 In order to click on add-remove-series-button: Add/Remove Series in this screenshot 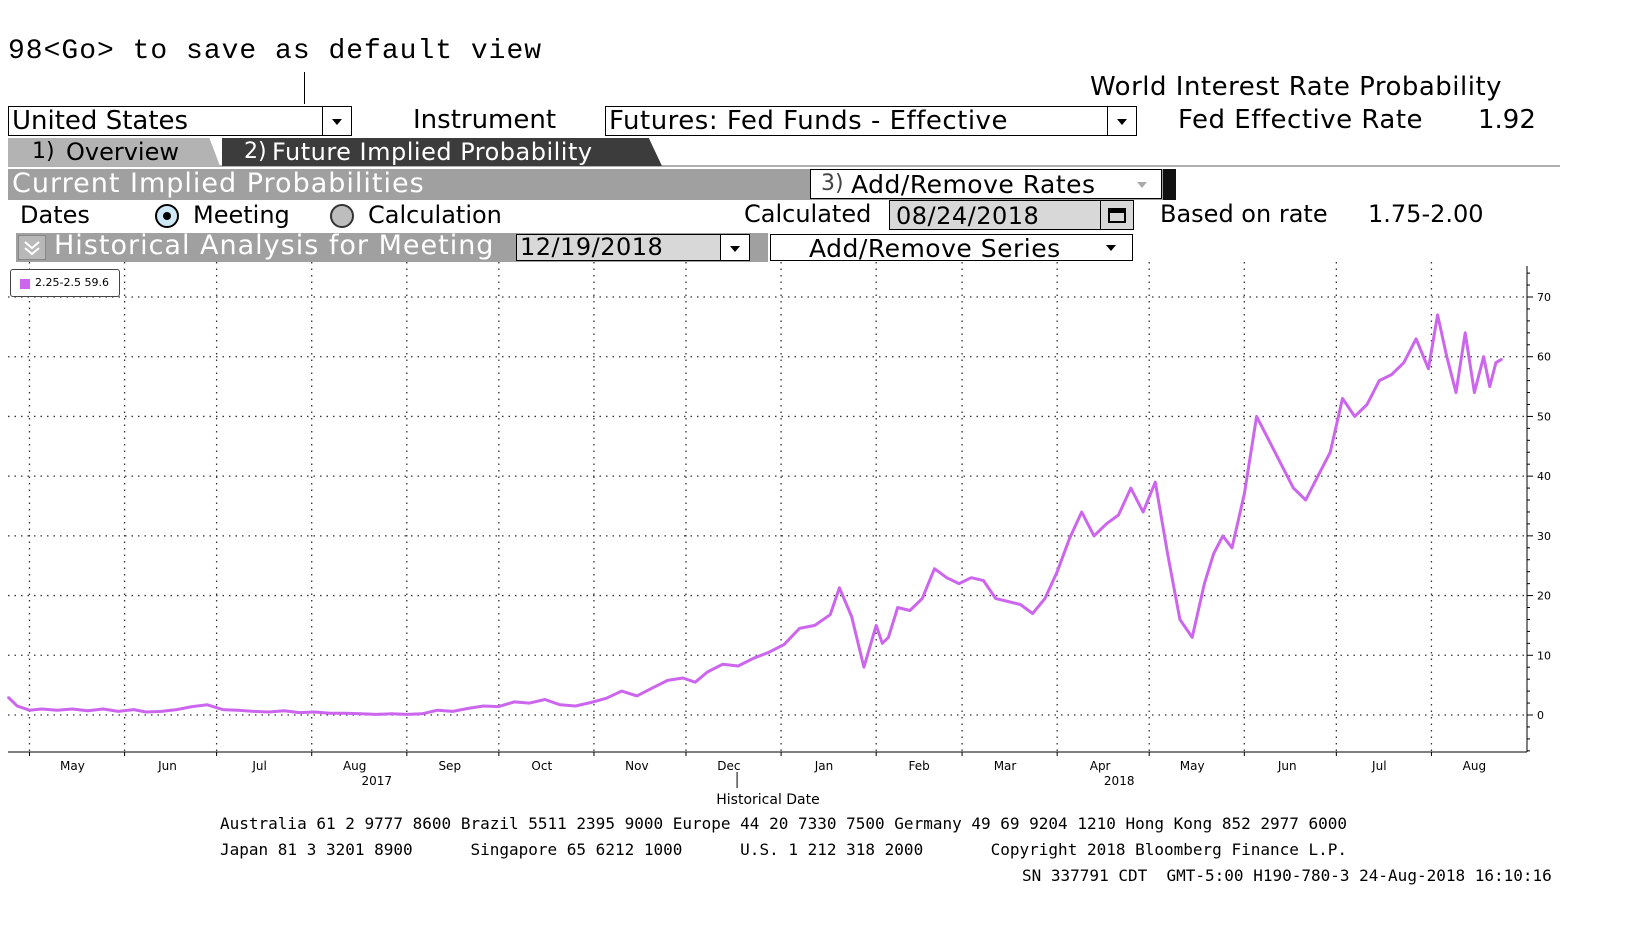, I will do `click(951, 248)`.